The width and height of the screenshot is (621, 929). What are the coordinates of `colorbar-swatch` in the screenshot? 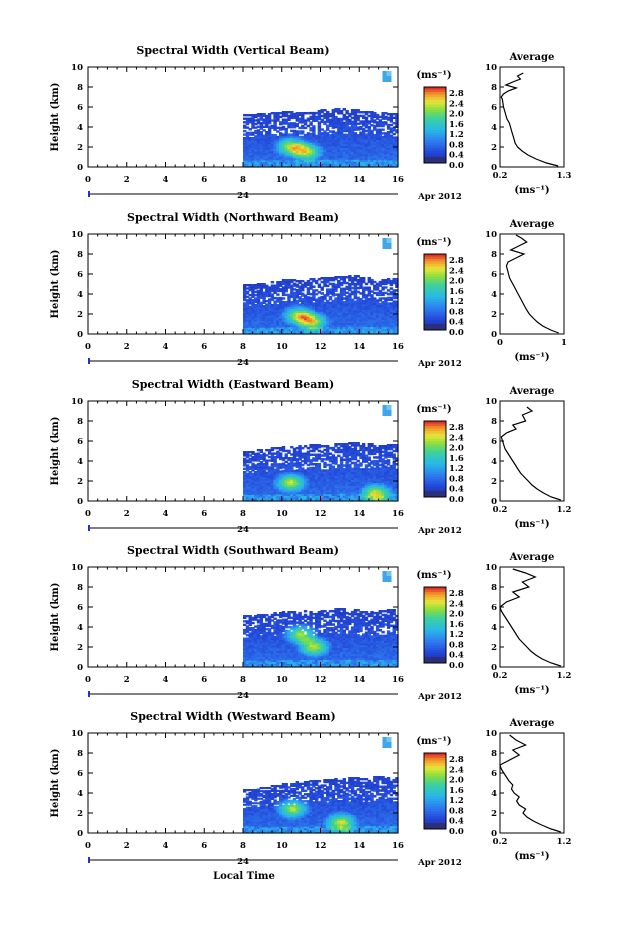 It's located at (435, 438).